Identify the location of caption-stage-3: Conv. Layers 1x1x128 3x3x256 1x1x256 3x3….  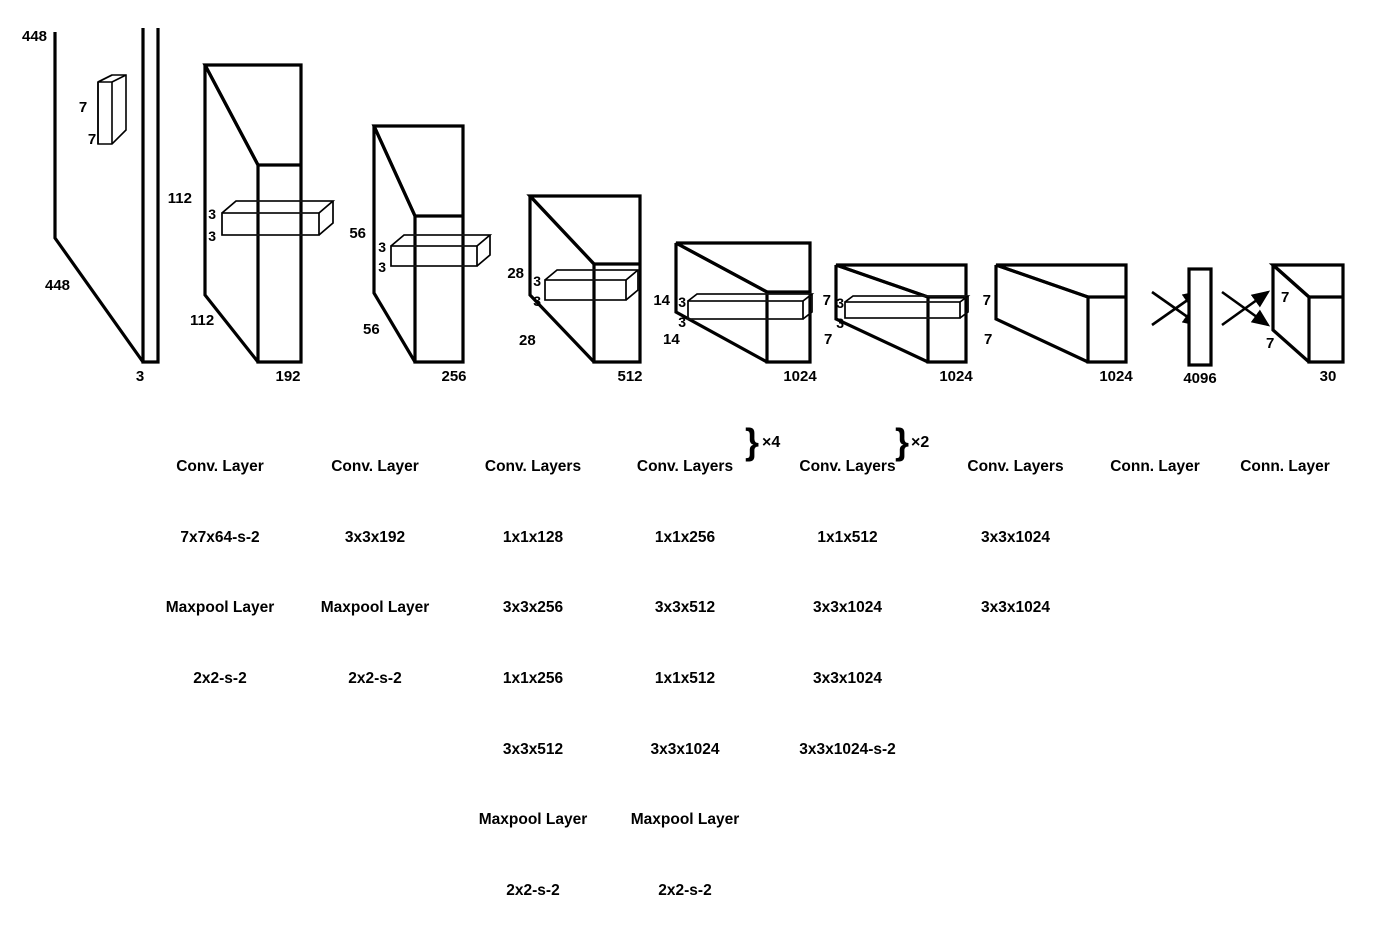
(533, 667).